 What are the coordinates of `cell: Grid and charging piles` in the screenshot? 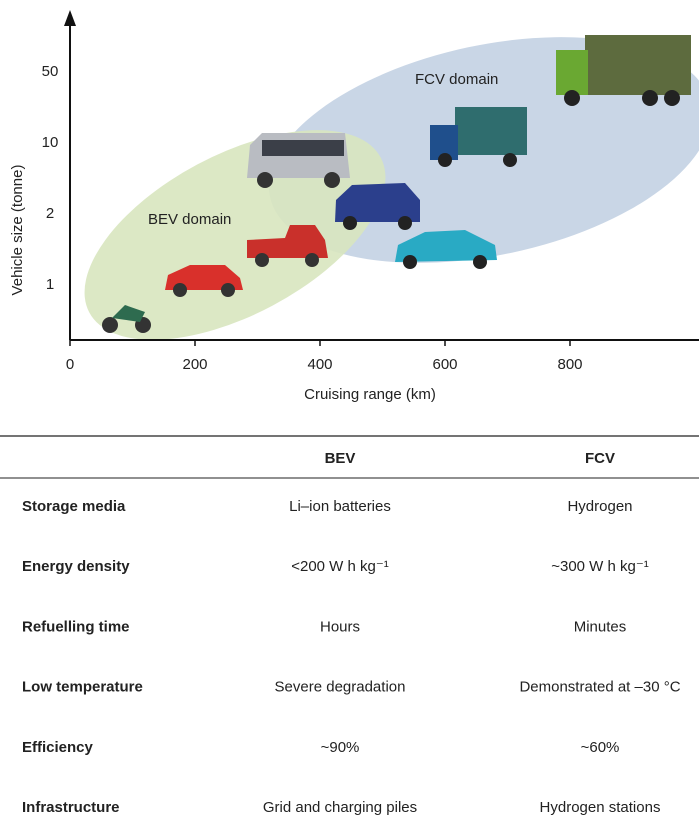 It's located at (340, 807).